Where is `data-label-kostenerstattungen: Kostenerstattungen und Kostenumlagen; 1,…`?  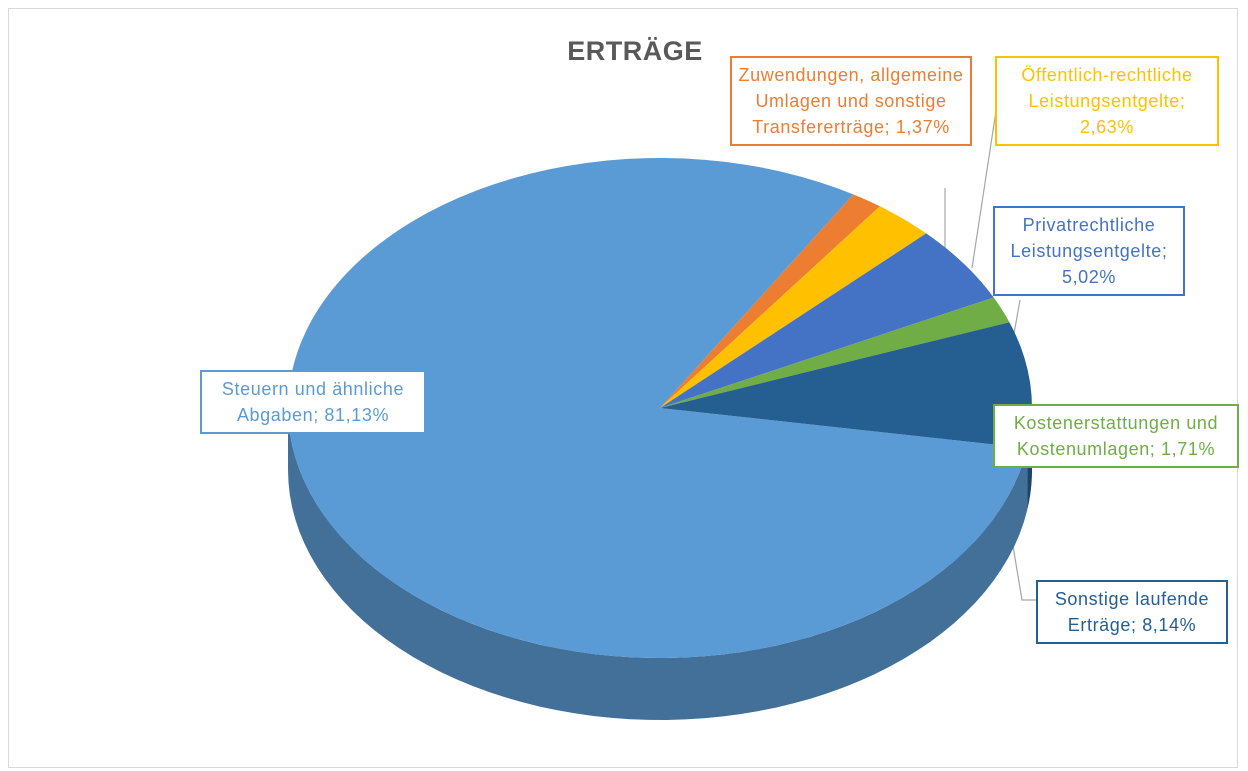 data-label-kostenerstattungen: Kostenerstattungen und Kostenumlagen; 1,… is located at coordinates (1116, 436).